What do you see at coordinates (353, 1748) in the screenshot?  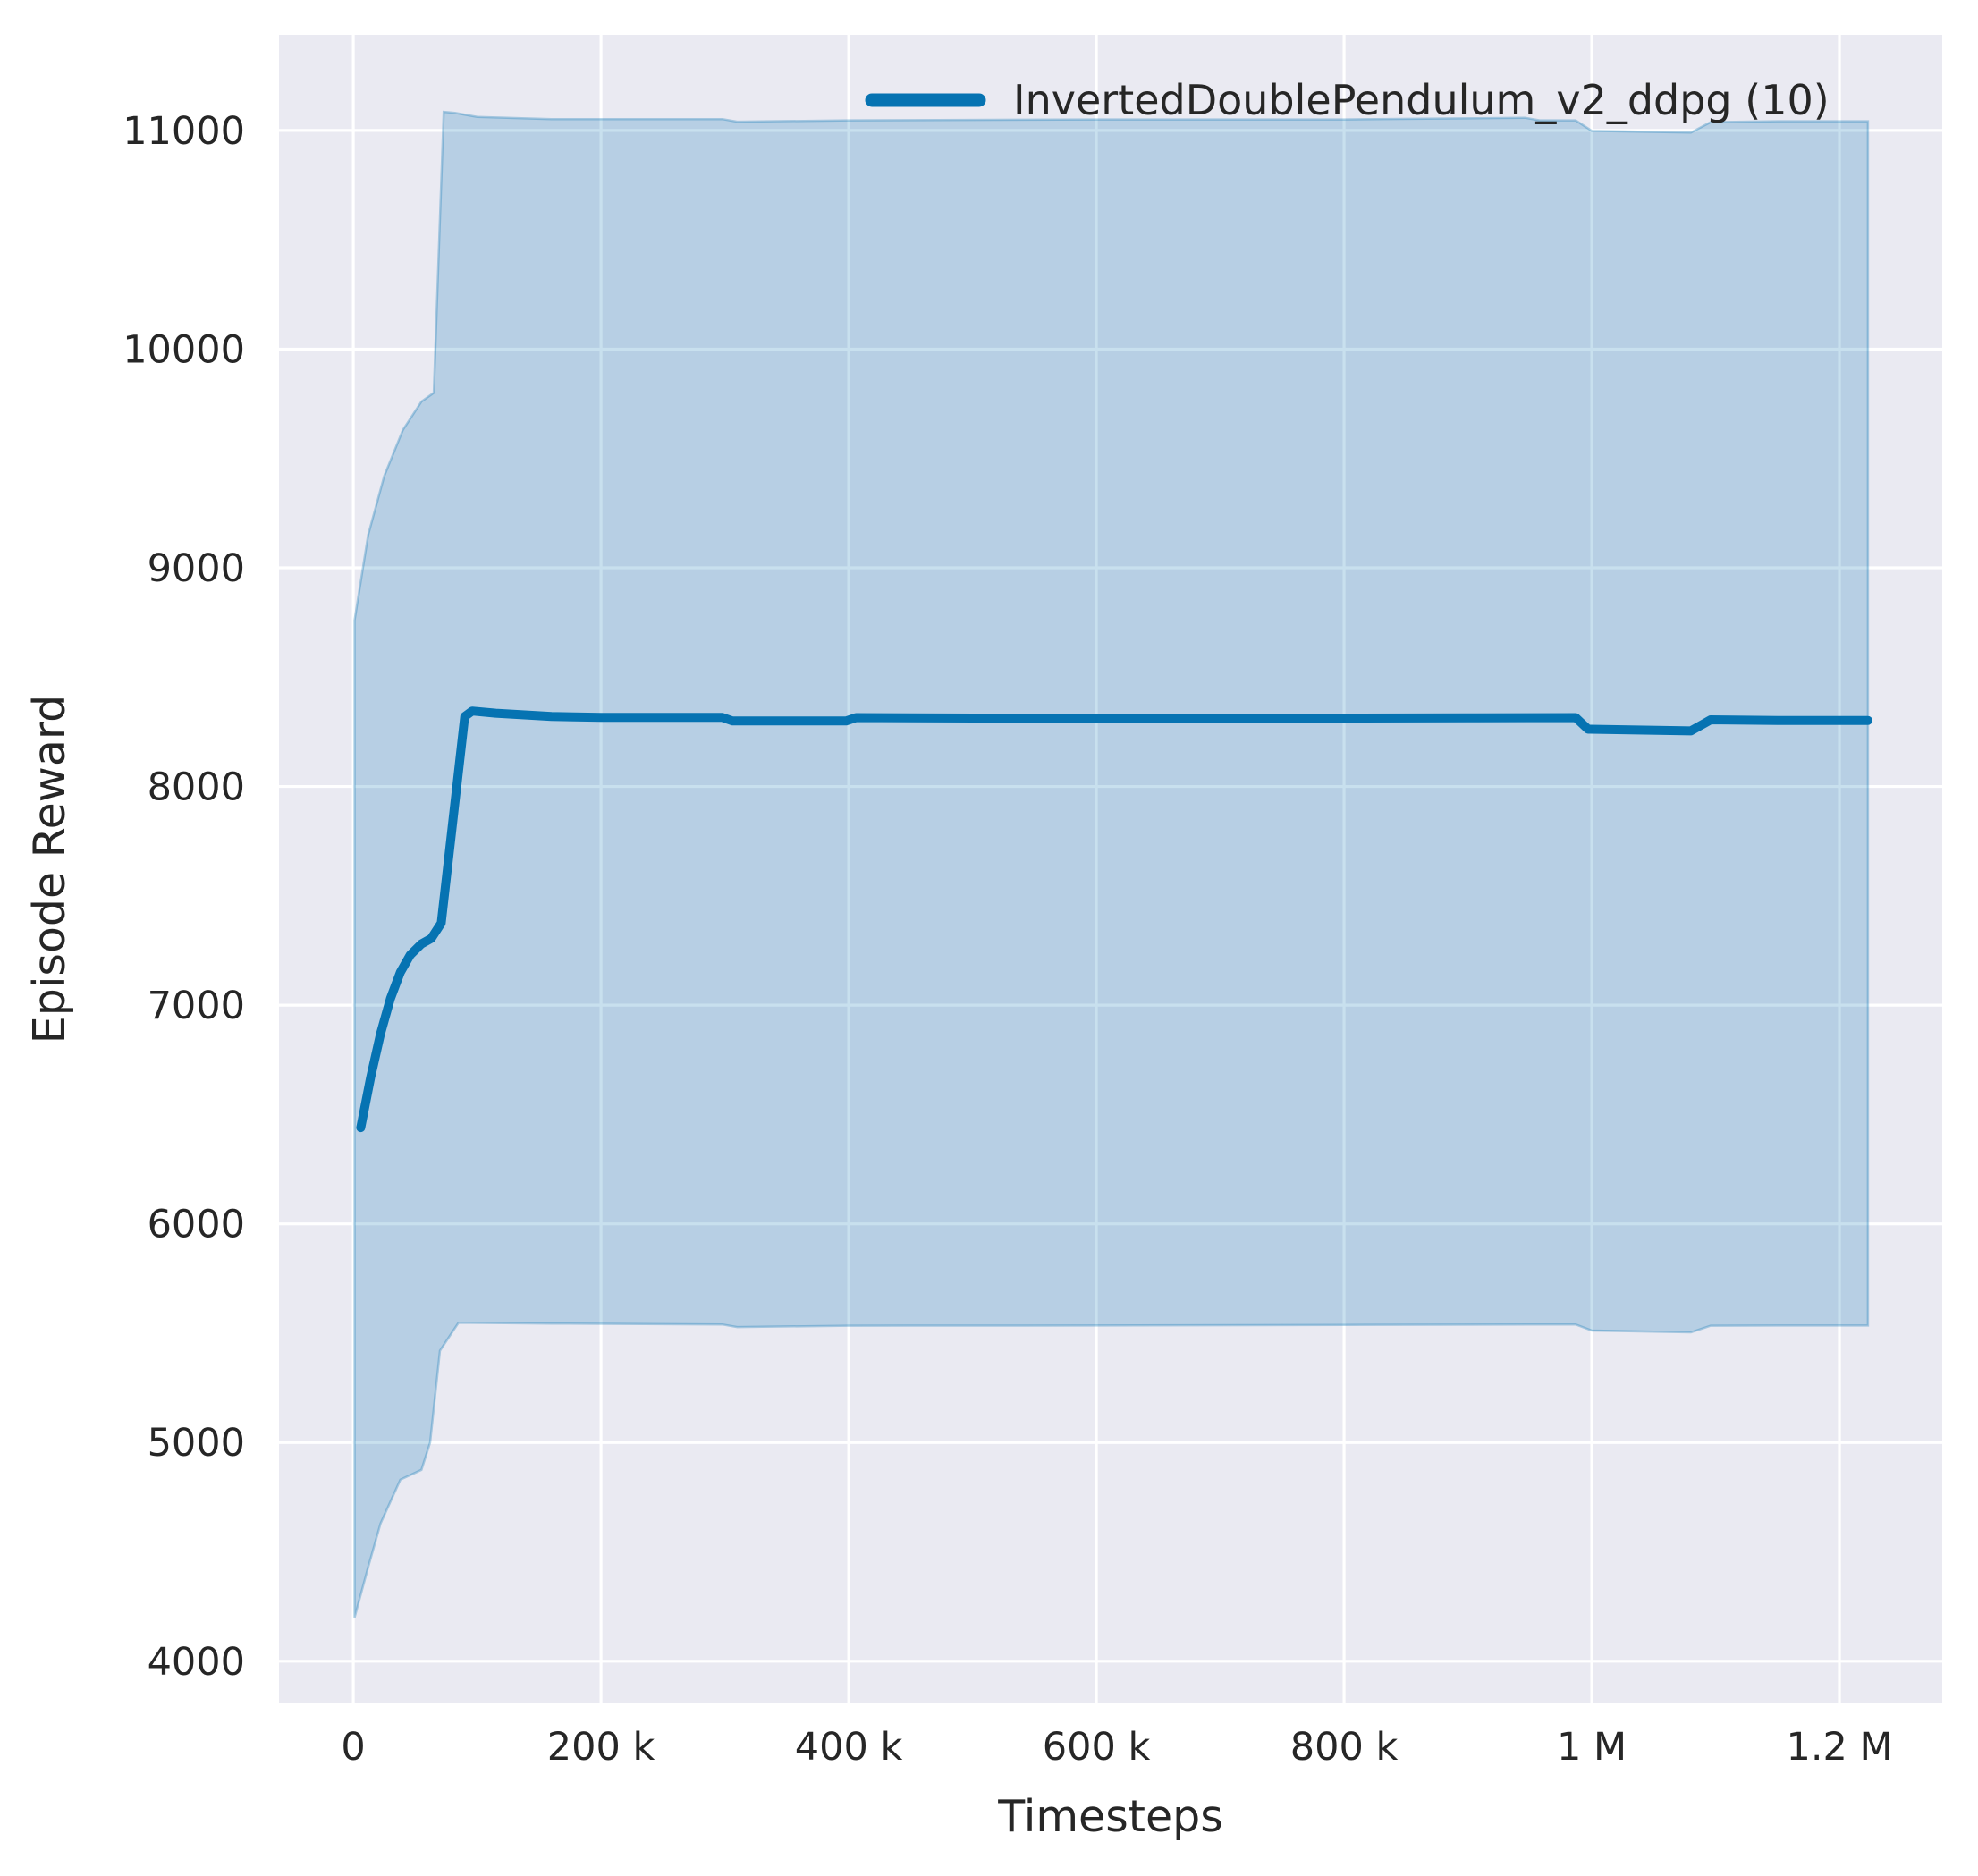 I see `x-tick-label: 0` at bounding box center [353, 1748].